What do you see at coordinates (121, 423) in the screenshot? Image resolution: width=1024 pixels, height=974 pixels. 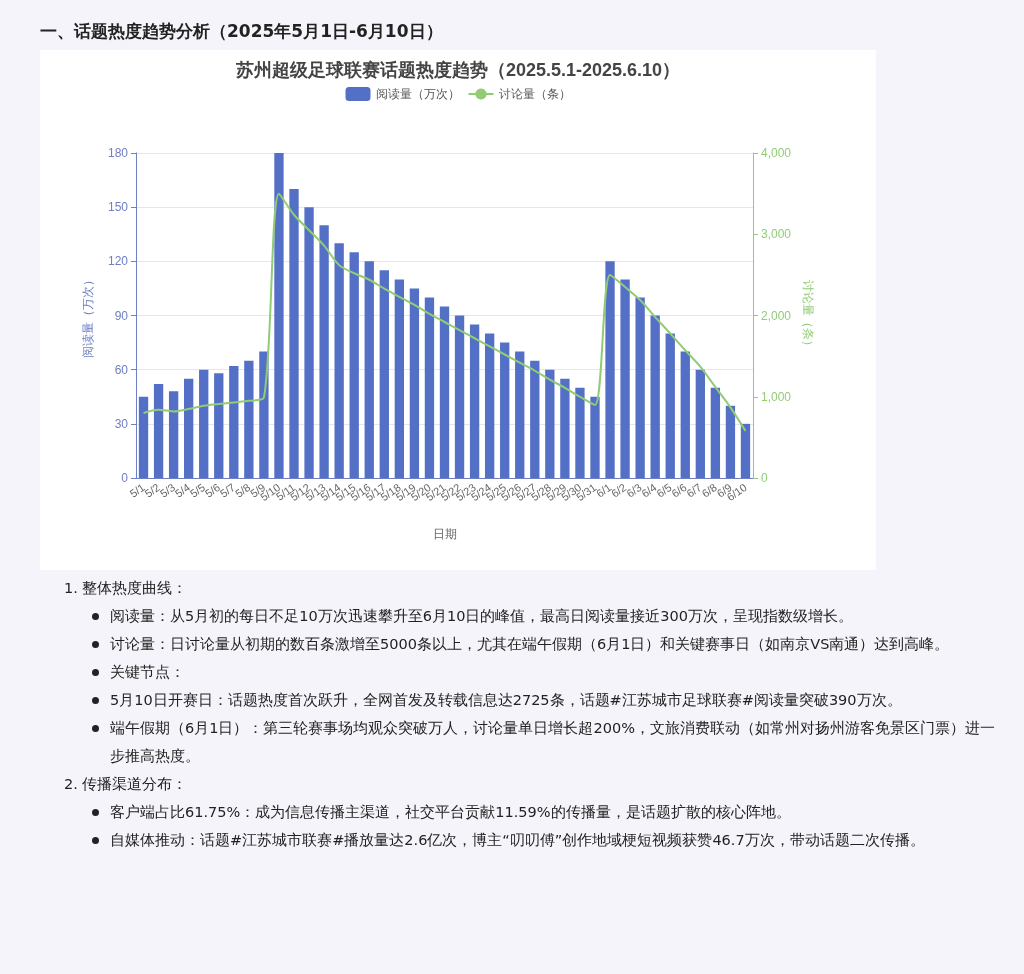 I see `y-tick-label: 30` at bounding box center [121, 423].